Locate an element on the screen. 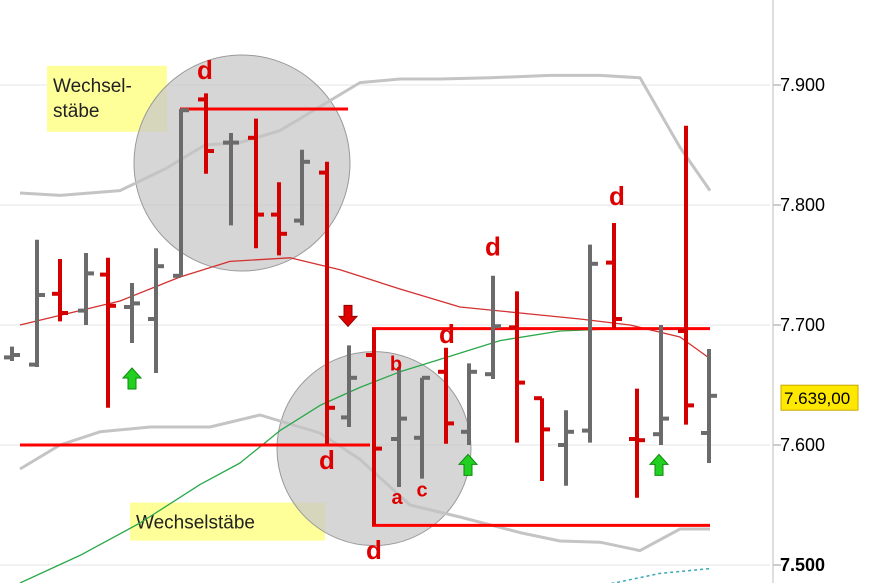 This screenshot has height=583, width=887. last-price-label: 7.639,00 is located at coordinates (817, 398).